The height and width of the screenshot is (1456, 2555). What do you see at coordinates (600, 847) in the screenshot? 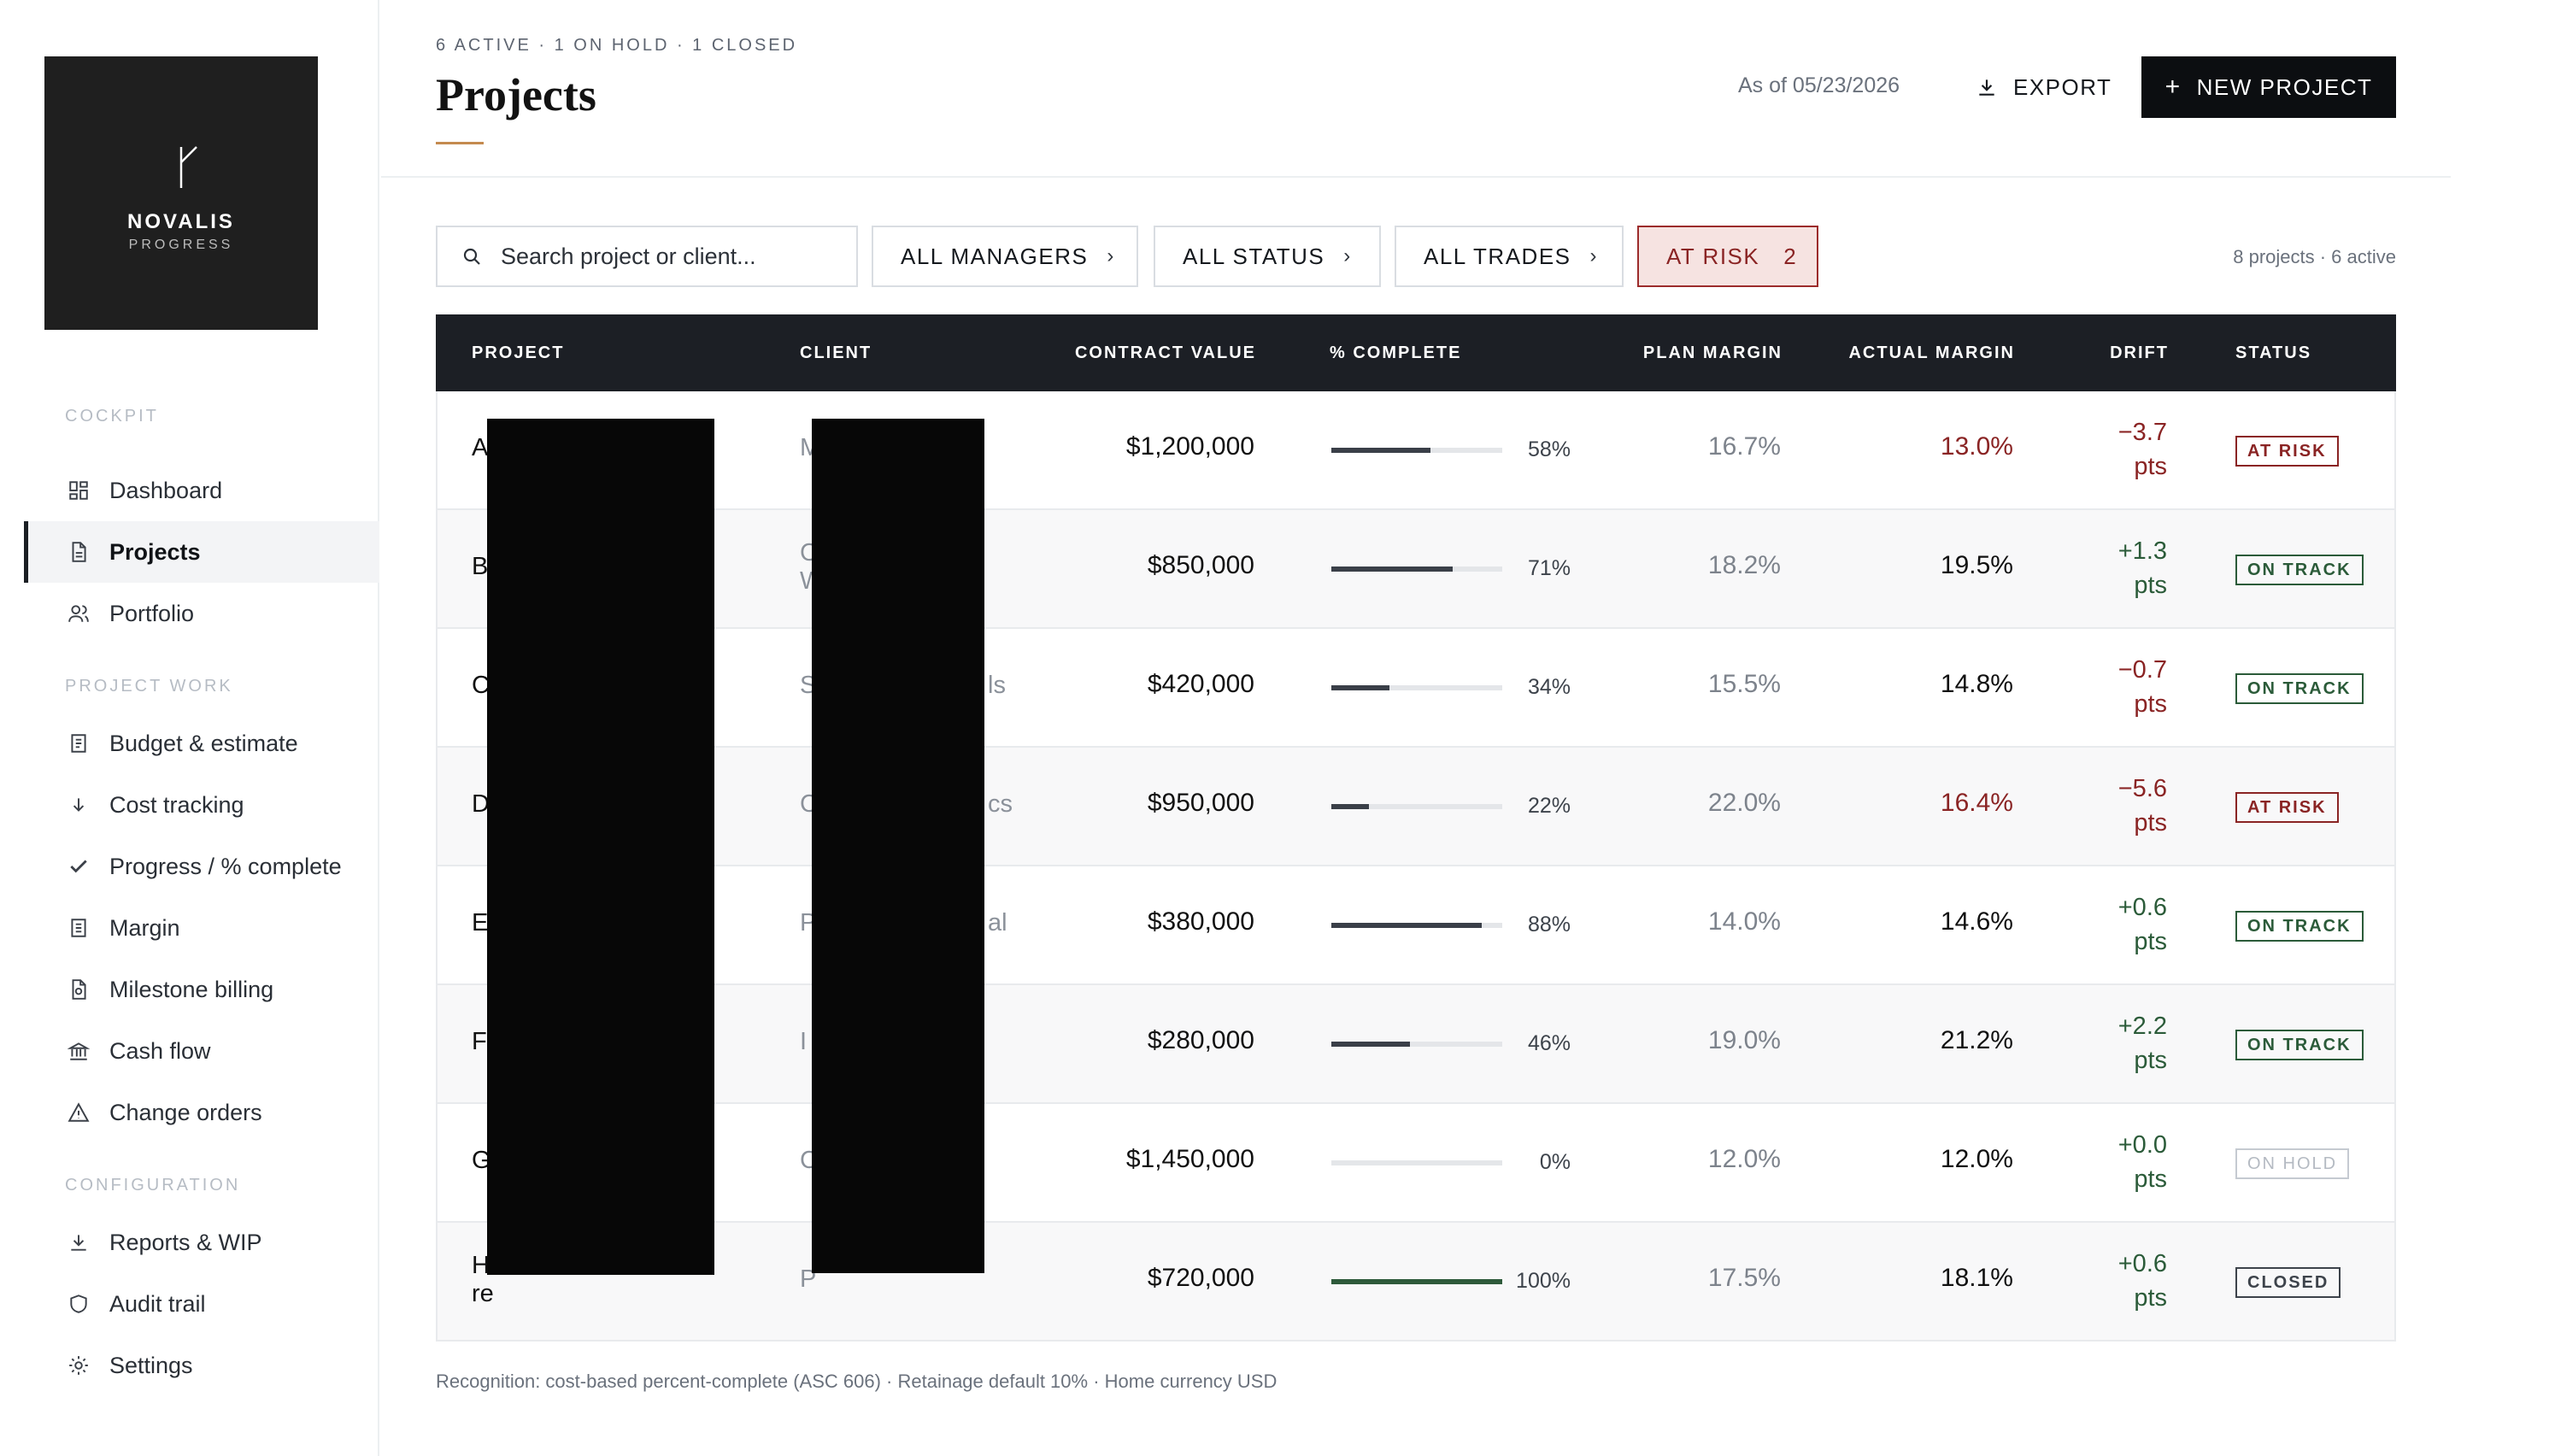
I see `redaction-block-project` at bounding box center [600, 847].